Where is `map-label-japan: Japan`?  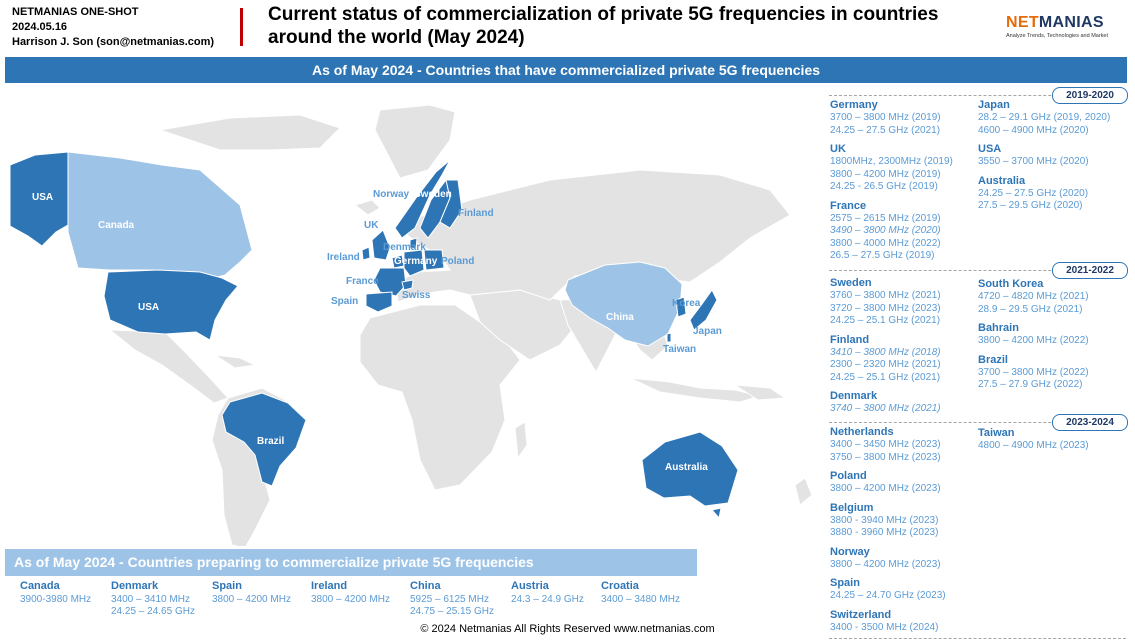 map-label-japan: Japan is located at coordinates (707, 331).